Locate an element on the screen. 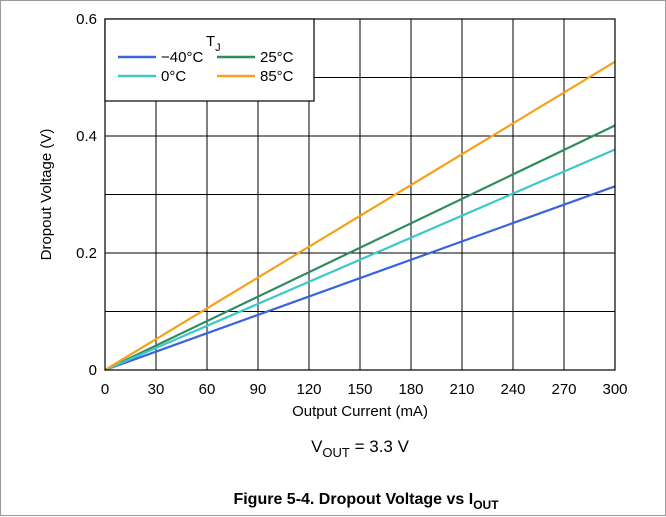 The image size is (666, 517). legend-items: −40°C 25°C 0°C 85°C is located at coordinates (206, 67).